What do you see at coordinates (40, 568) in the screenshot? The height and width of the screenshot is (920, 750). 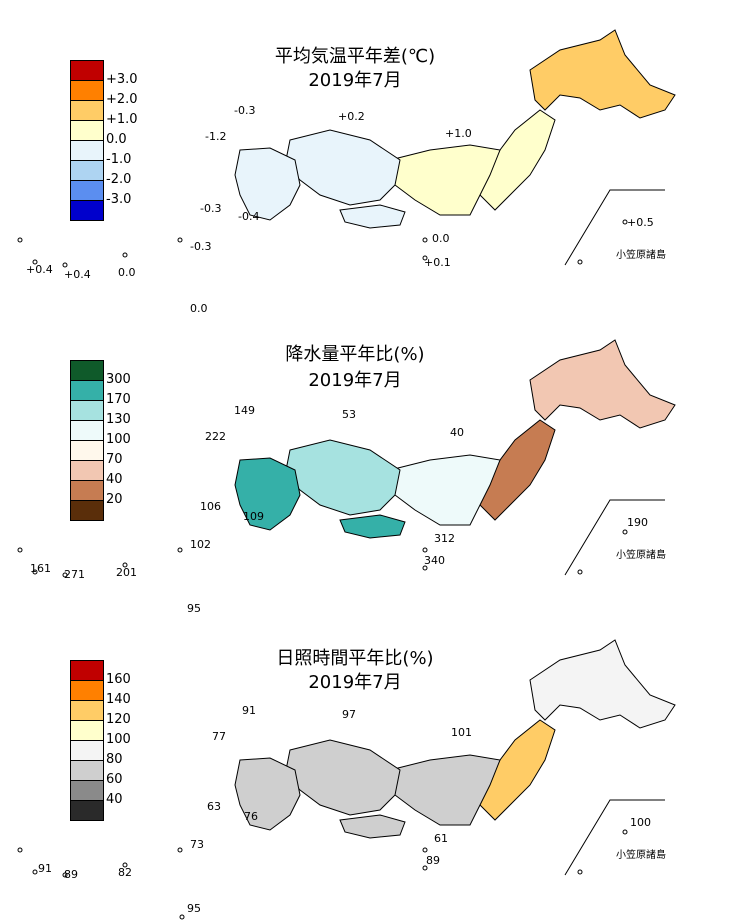 I see `station-value: 161` at bounding box center [40, 568].